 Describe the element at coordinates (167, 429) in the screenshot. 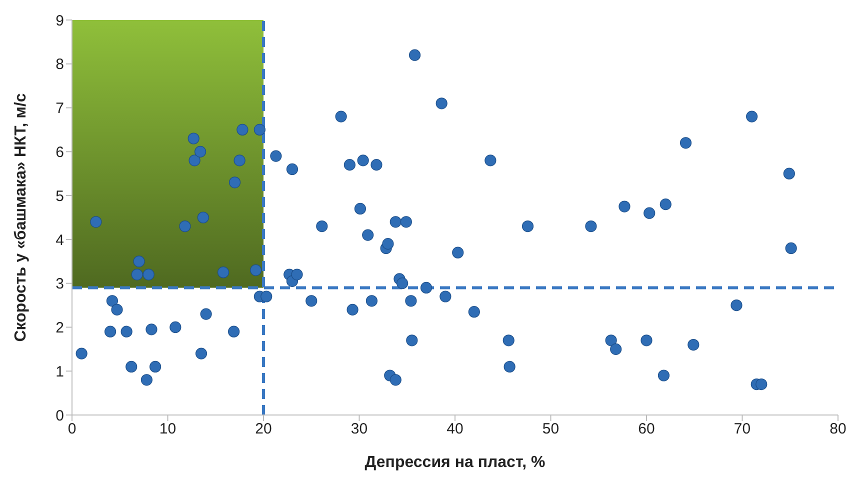

I see `x-tick-label: 10` at that location.